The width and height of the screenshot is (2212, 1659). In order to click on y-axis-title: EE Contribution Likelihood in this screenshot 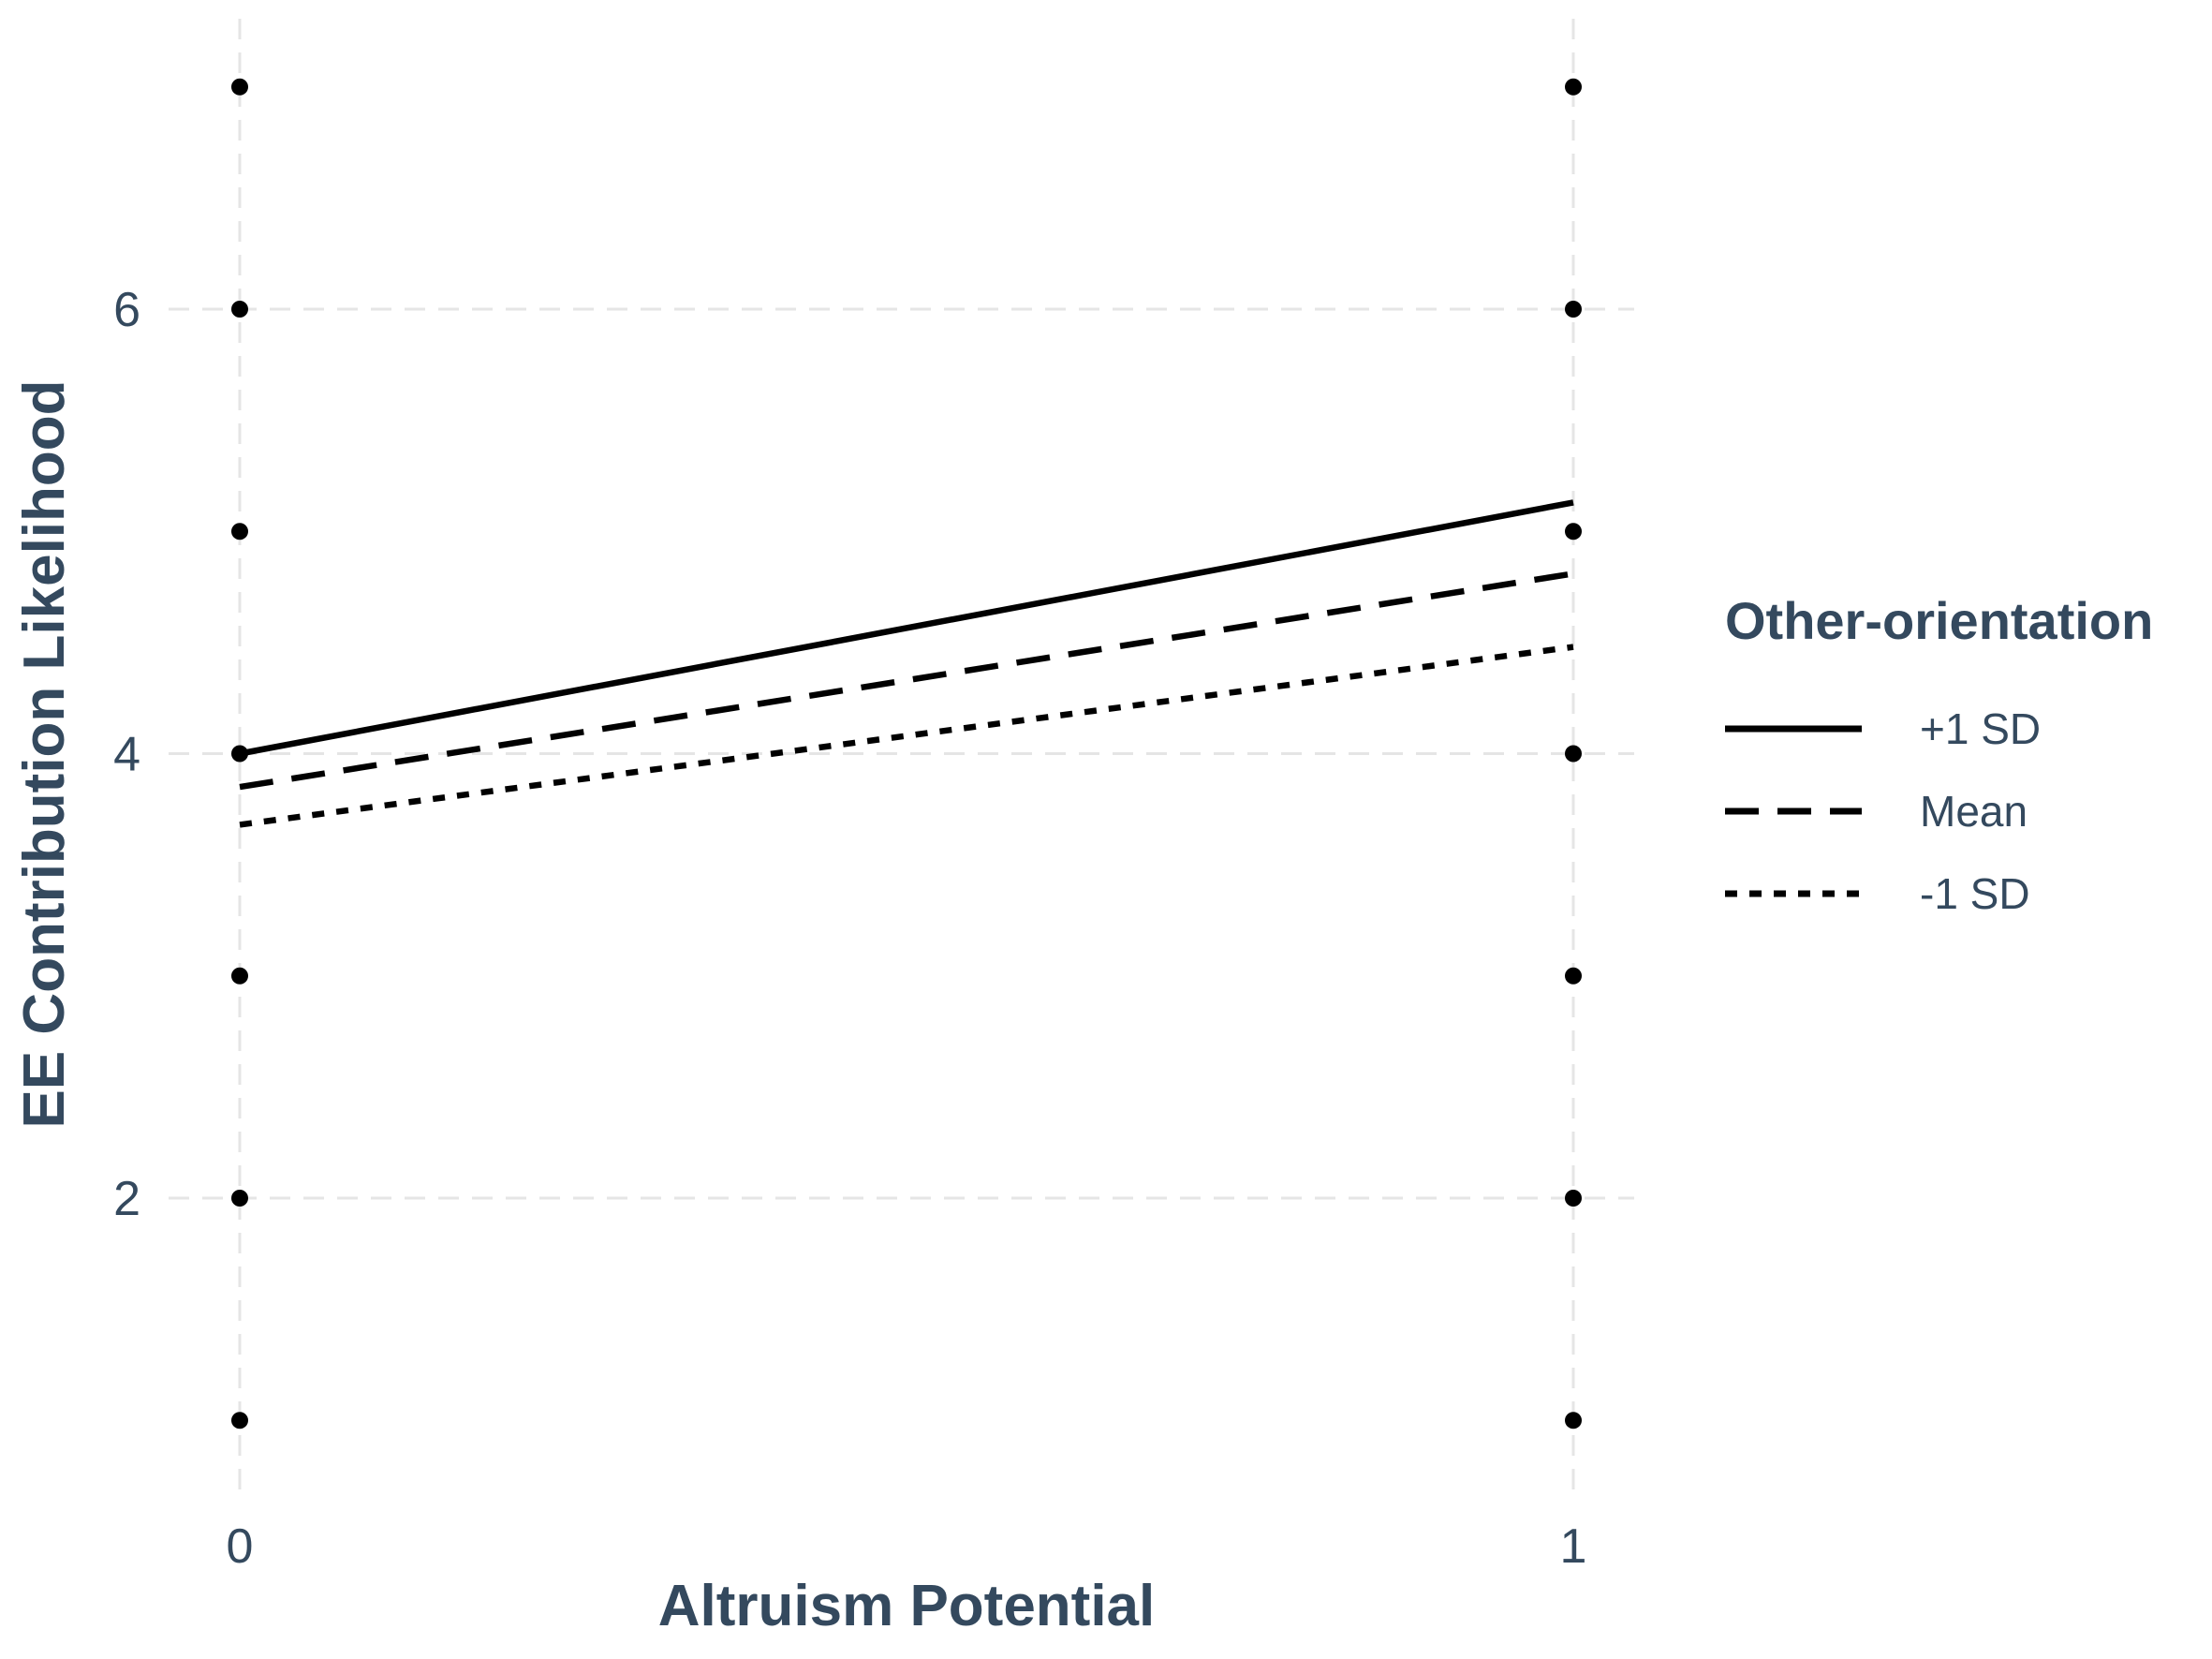, I will do `click(44, 754)`.